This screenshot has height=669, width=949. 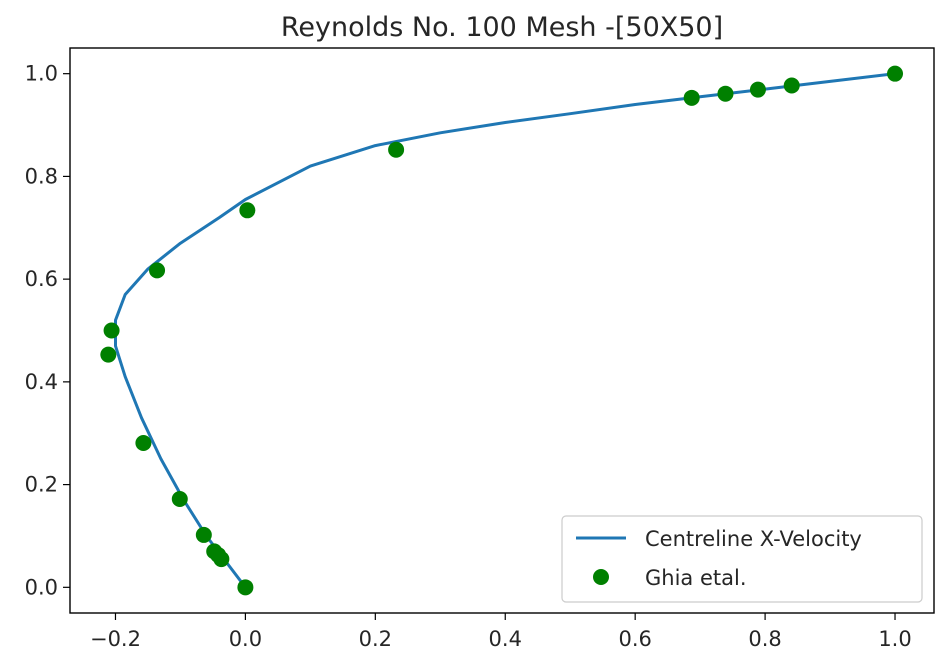 I want to click on legend-label-scatter: Ghia etal., so click(x=696, y=578).